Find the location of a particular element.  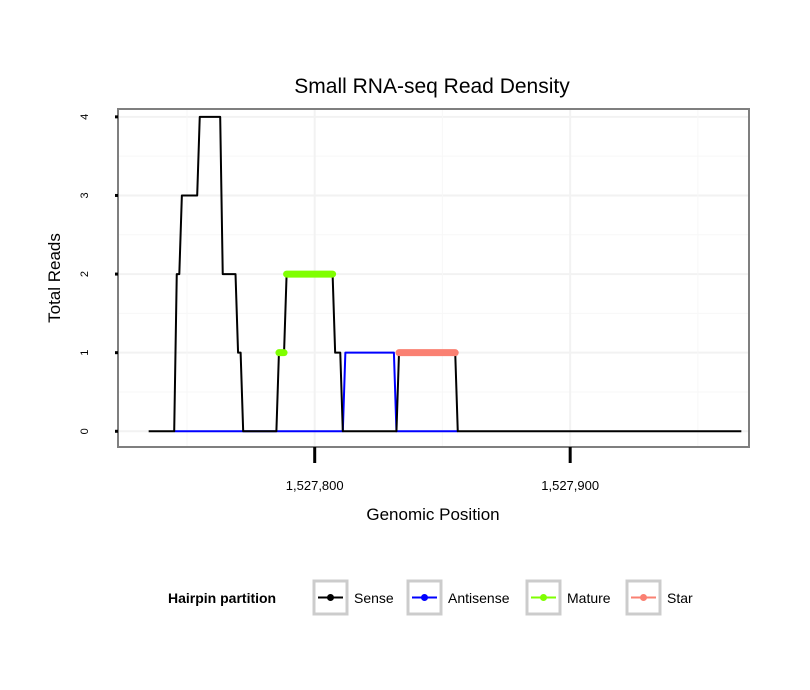

y-axis-title: Total Reads is located at coordinates (54, 278).